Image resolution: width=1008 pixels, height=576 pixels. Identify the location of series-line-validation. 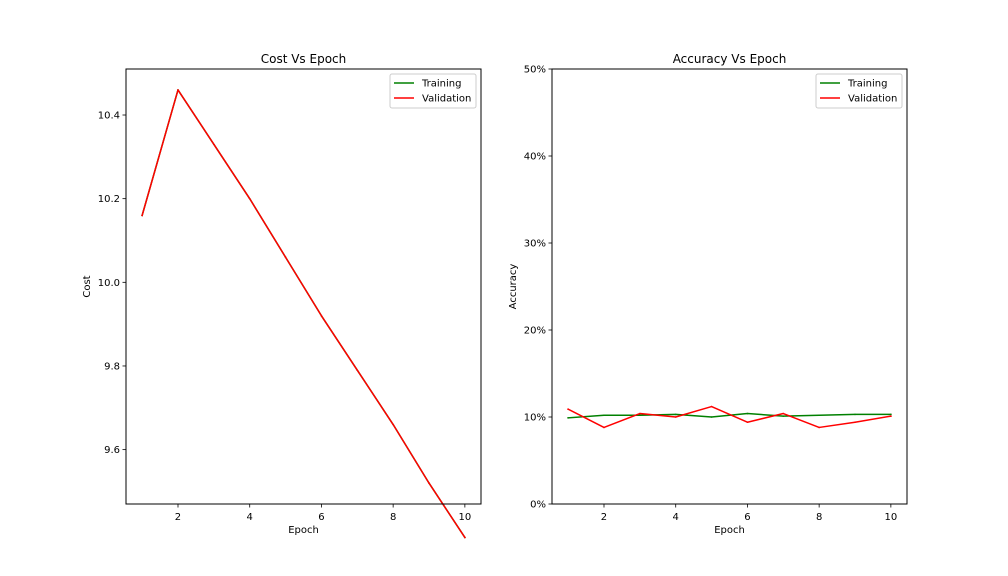
(729, 417).